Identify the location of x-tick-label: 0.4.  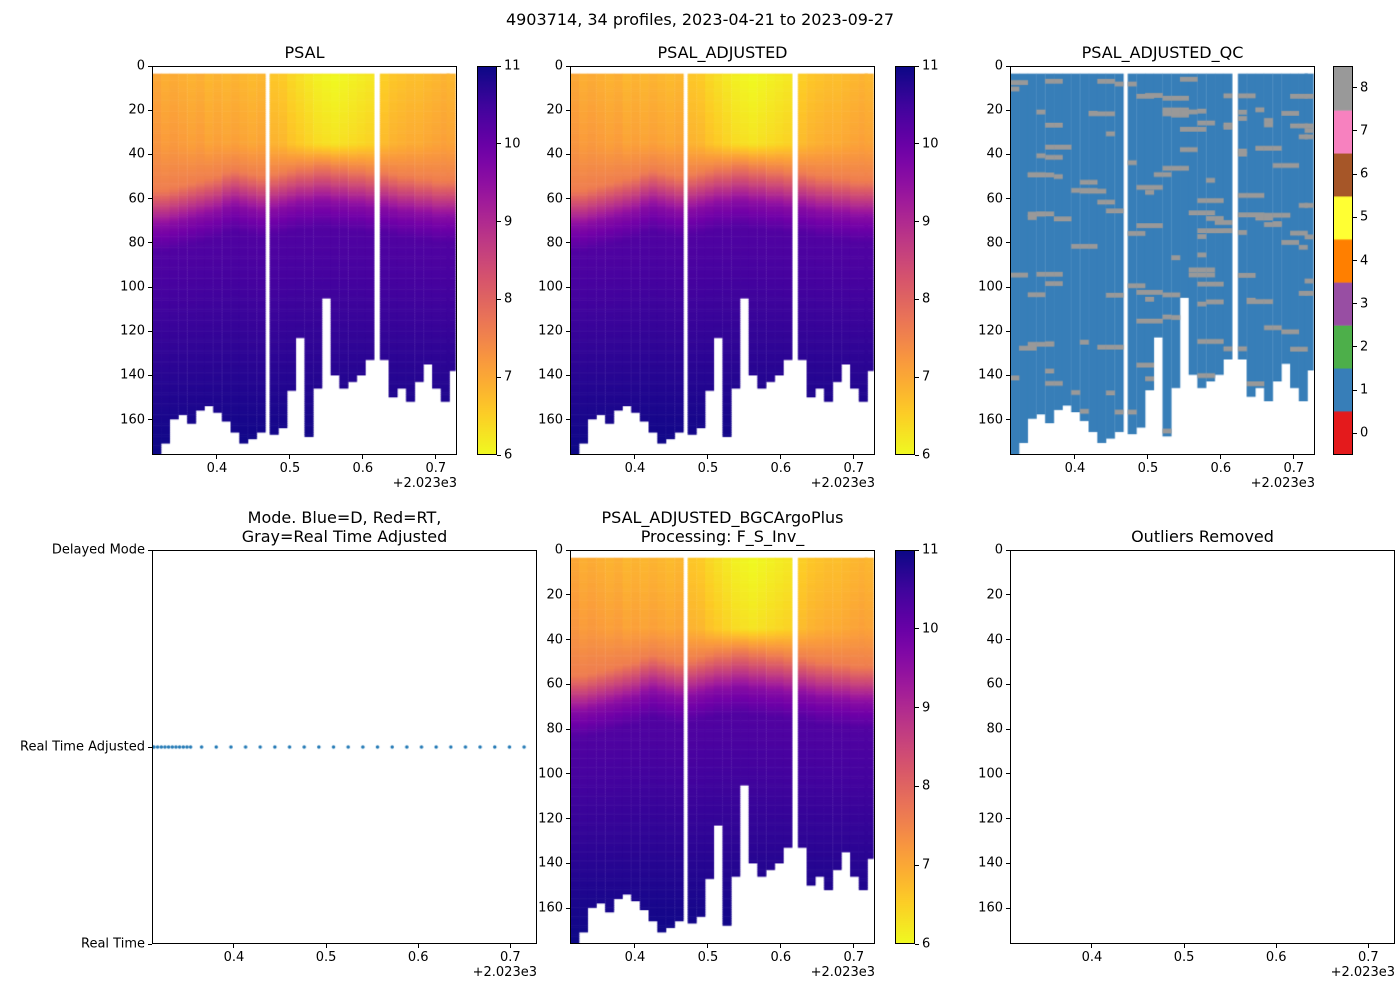
(635, 957).